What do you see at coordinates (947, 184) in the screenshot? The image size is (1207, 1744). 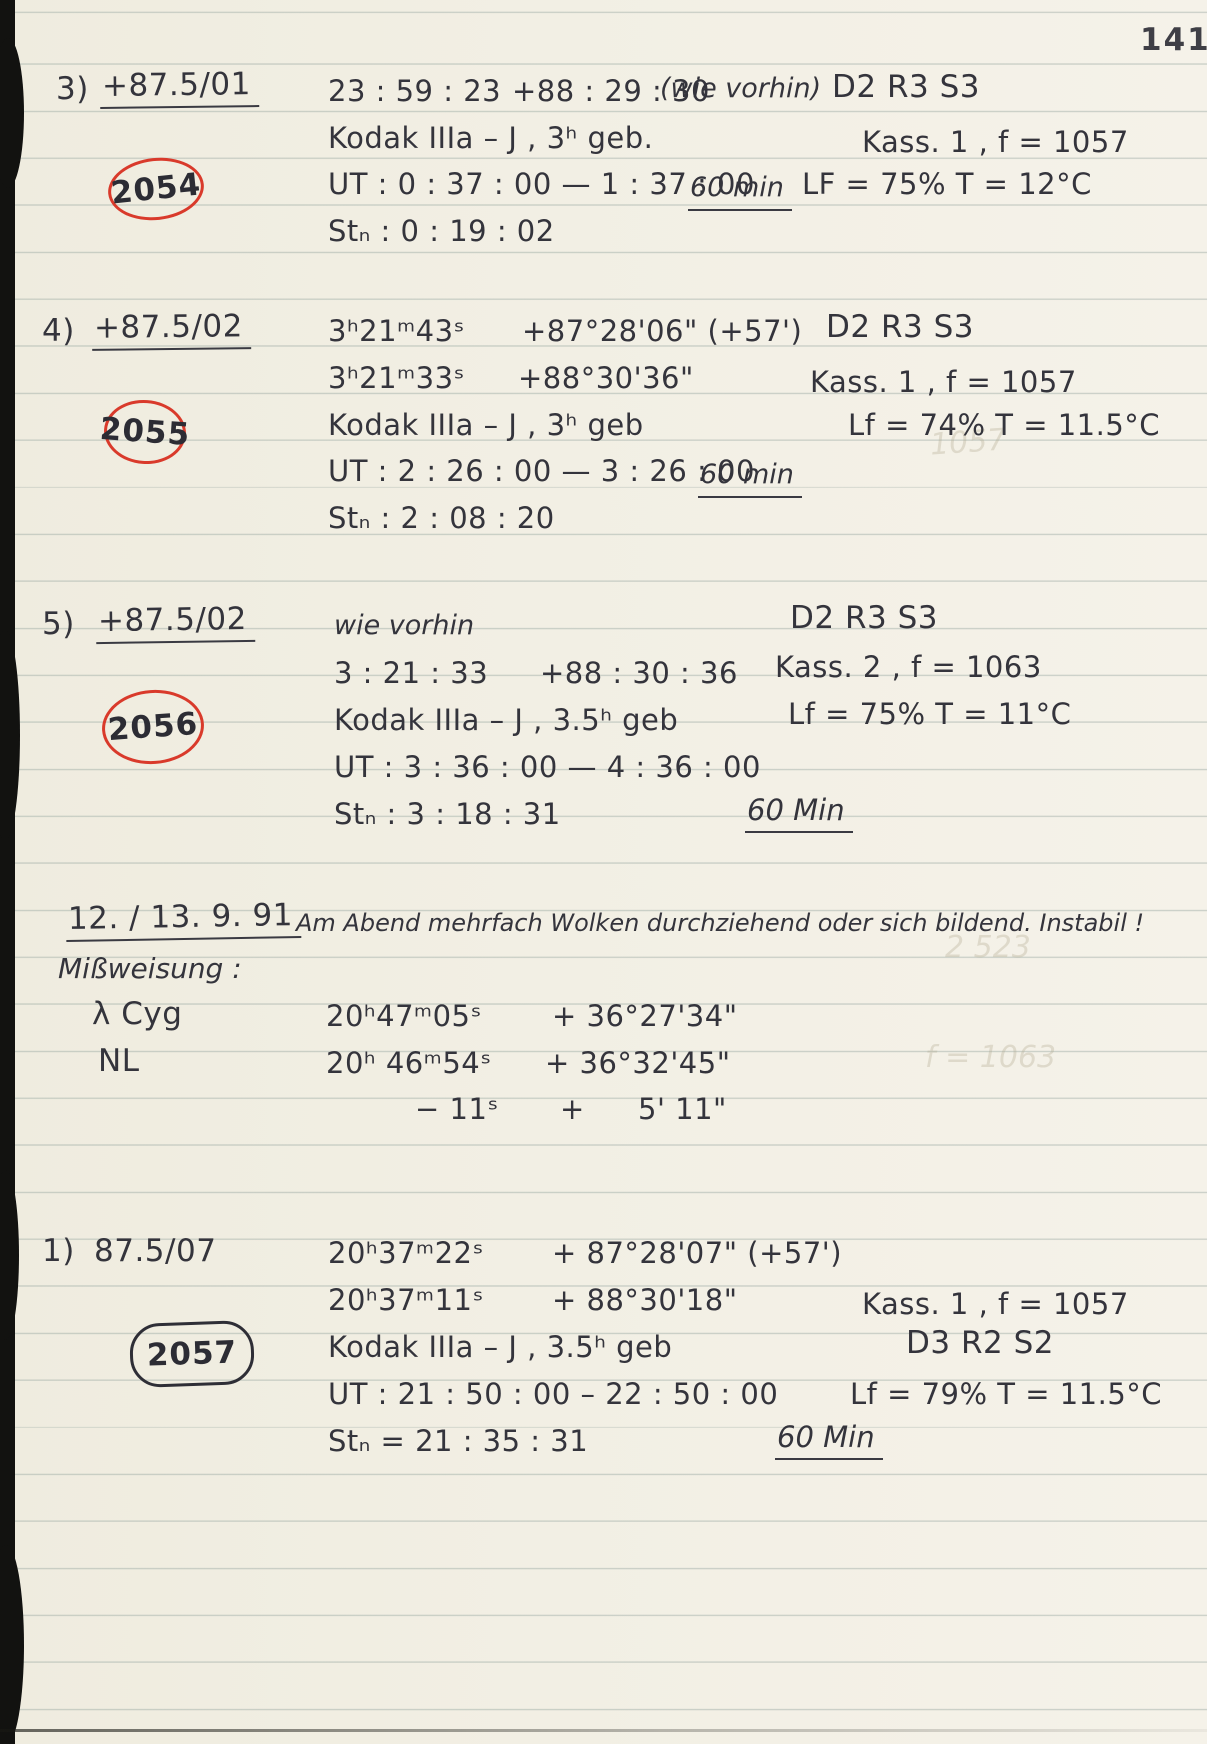 I see `entry-conditions: LF = 75% T = 12°C` at bounding box center [947, 184].